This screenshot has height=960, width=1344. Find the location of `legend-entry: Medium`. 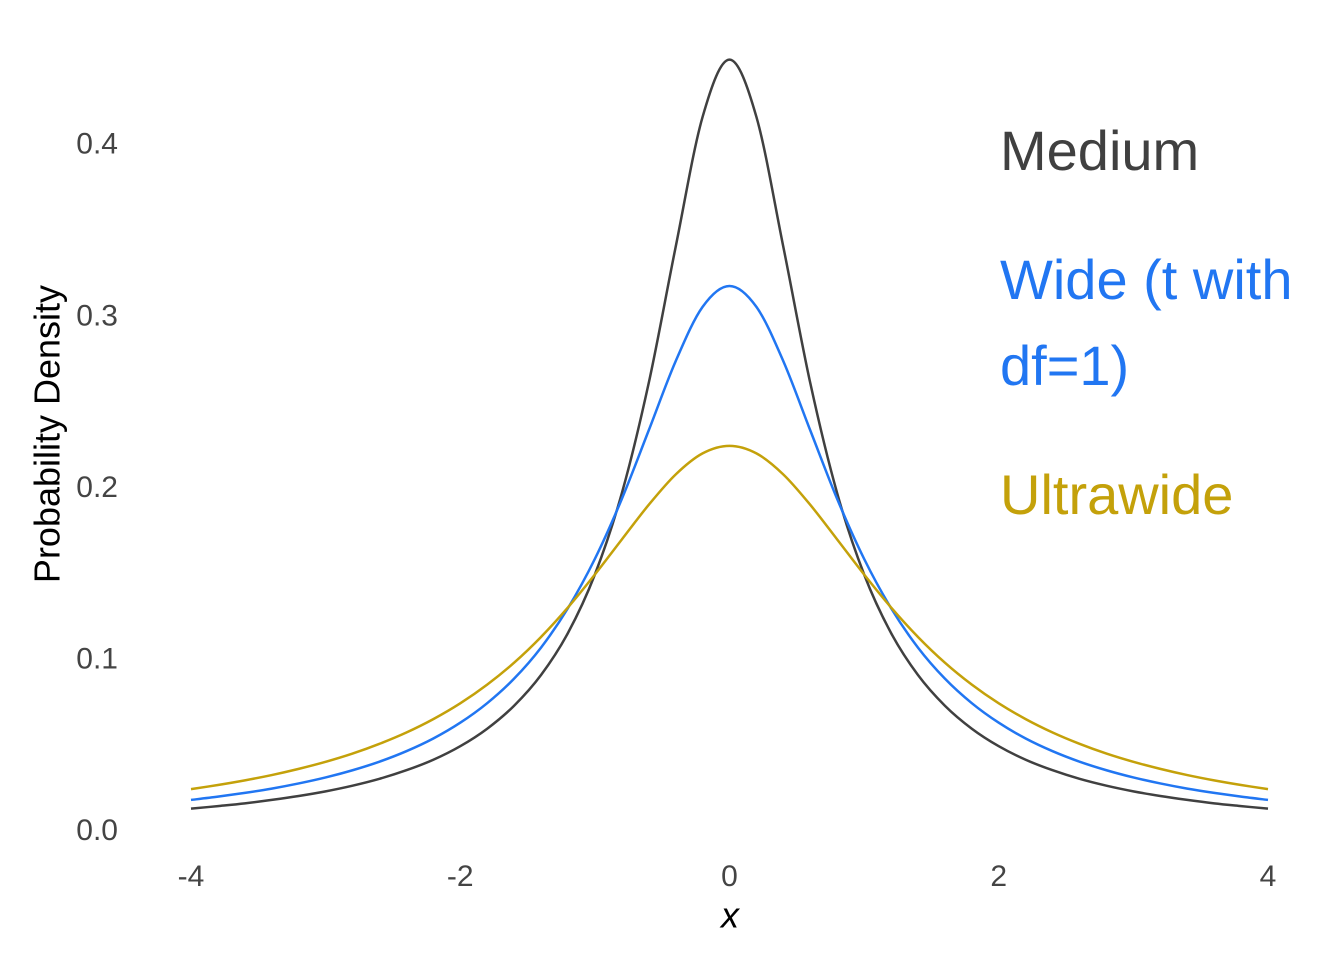

legend-entry: Medium is located at coordinates (1100, 150).